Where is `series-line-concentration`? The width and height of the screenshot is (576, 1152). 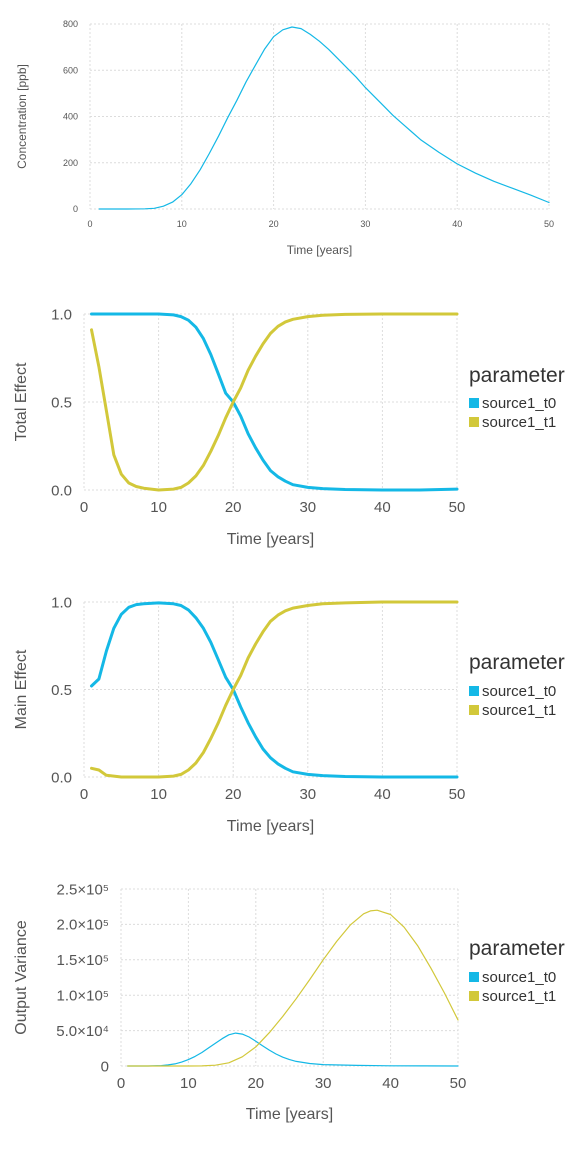 series-line-concentration is located at coordinates (324, 118).